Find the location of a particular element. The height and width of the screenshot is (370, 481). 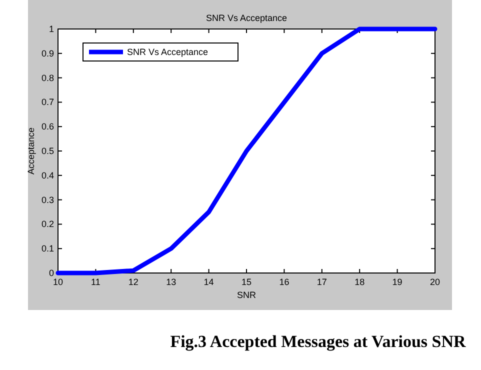

y-tick-label: 0.8 is located at coordinates (47, 77).